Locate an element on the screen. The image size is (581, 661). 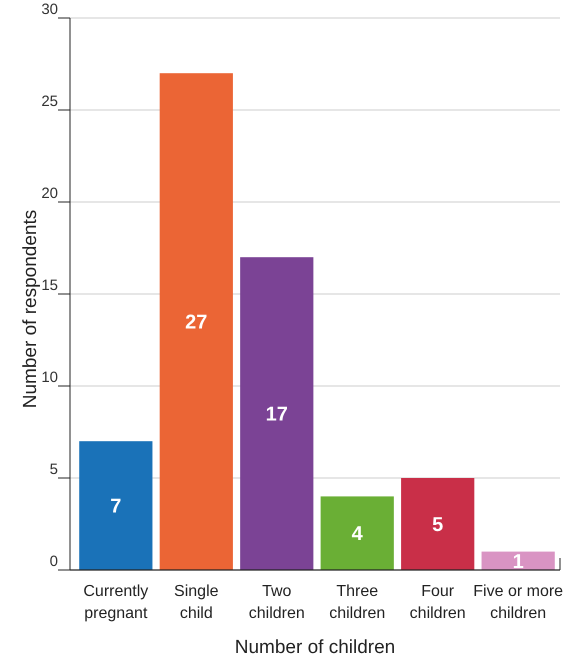
x-tick-label: Four children is located at coordinates (438, 602).